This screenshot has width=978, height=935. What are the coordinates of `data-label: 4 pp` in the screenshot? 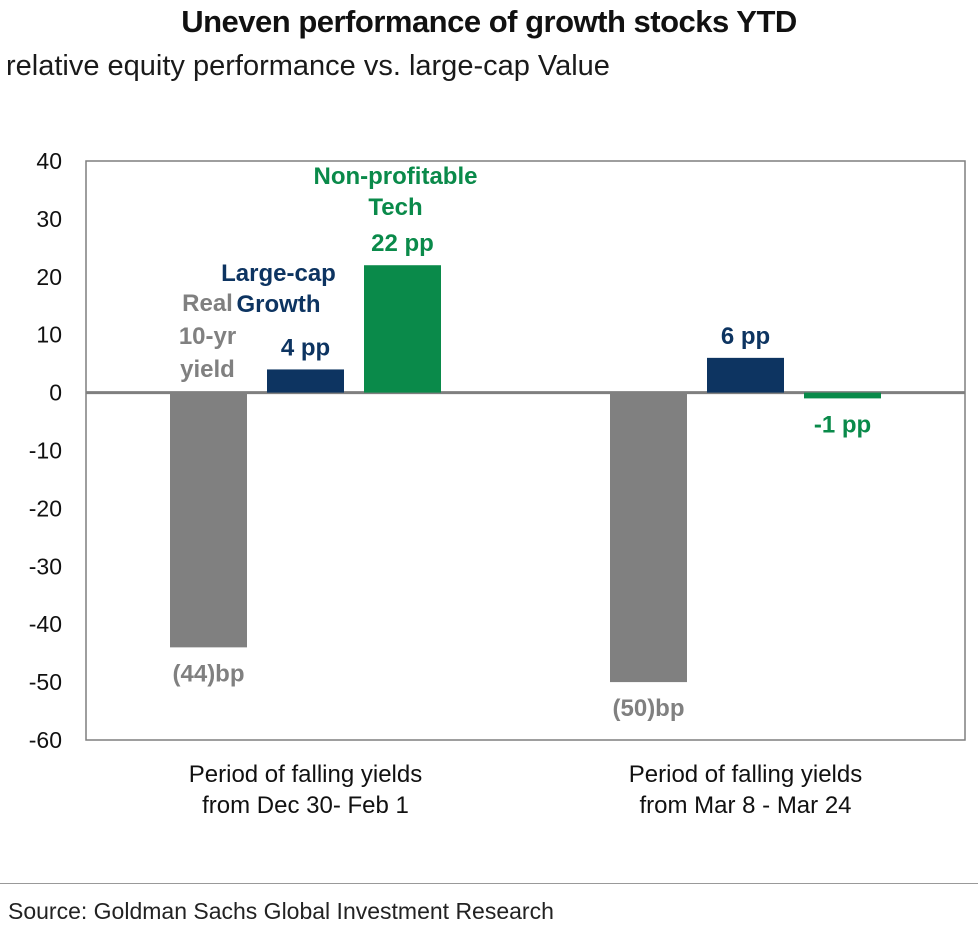 It's located at (305, 347).